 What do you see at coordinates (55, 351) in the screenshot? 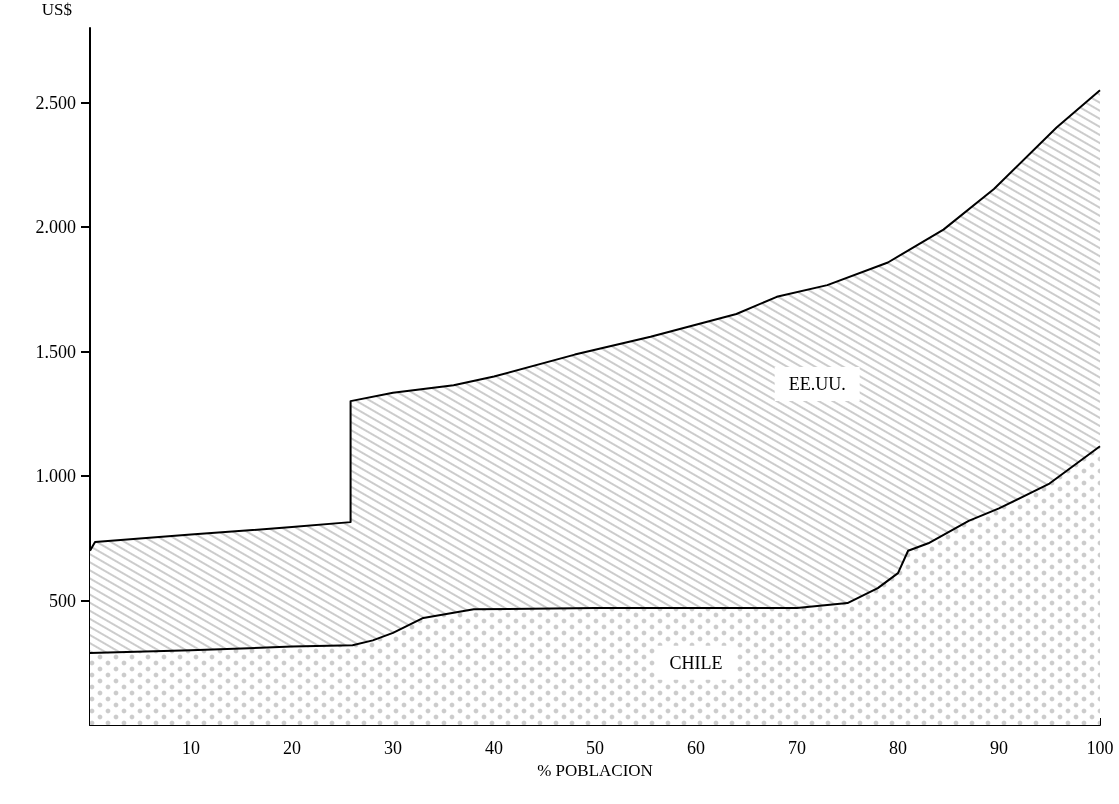
I see `y-tick-label: 1.500` at bounding box center [55, 351].